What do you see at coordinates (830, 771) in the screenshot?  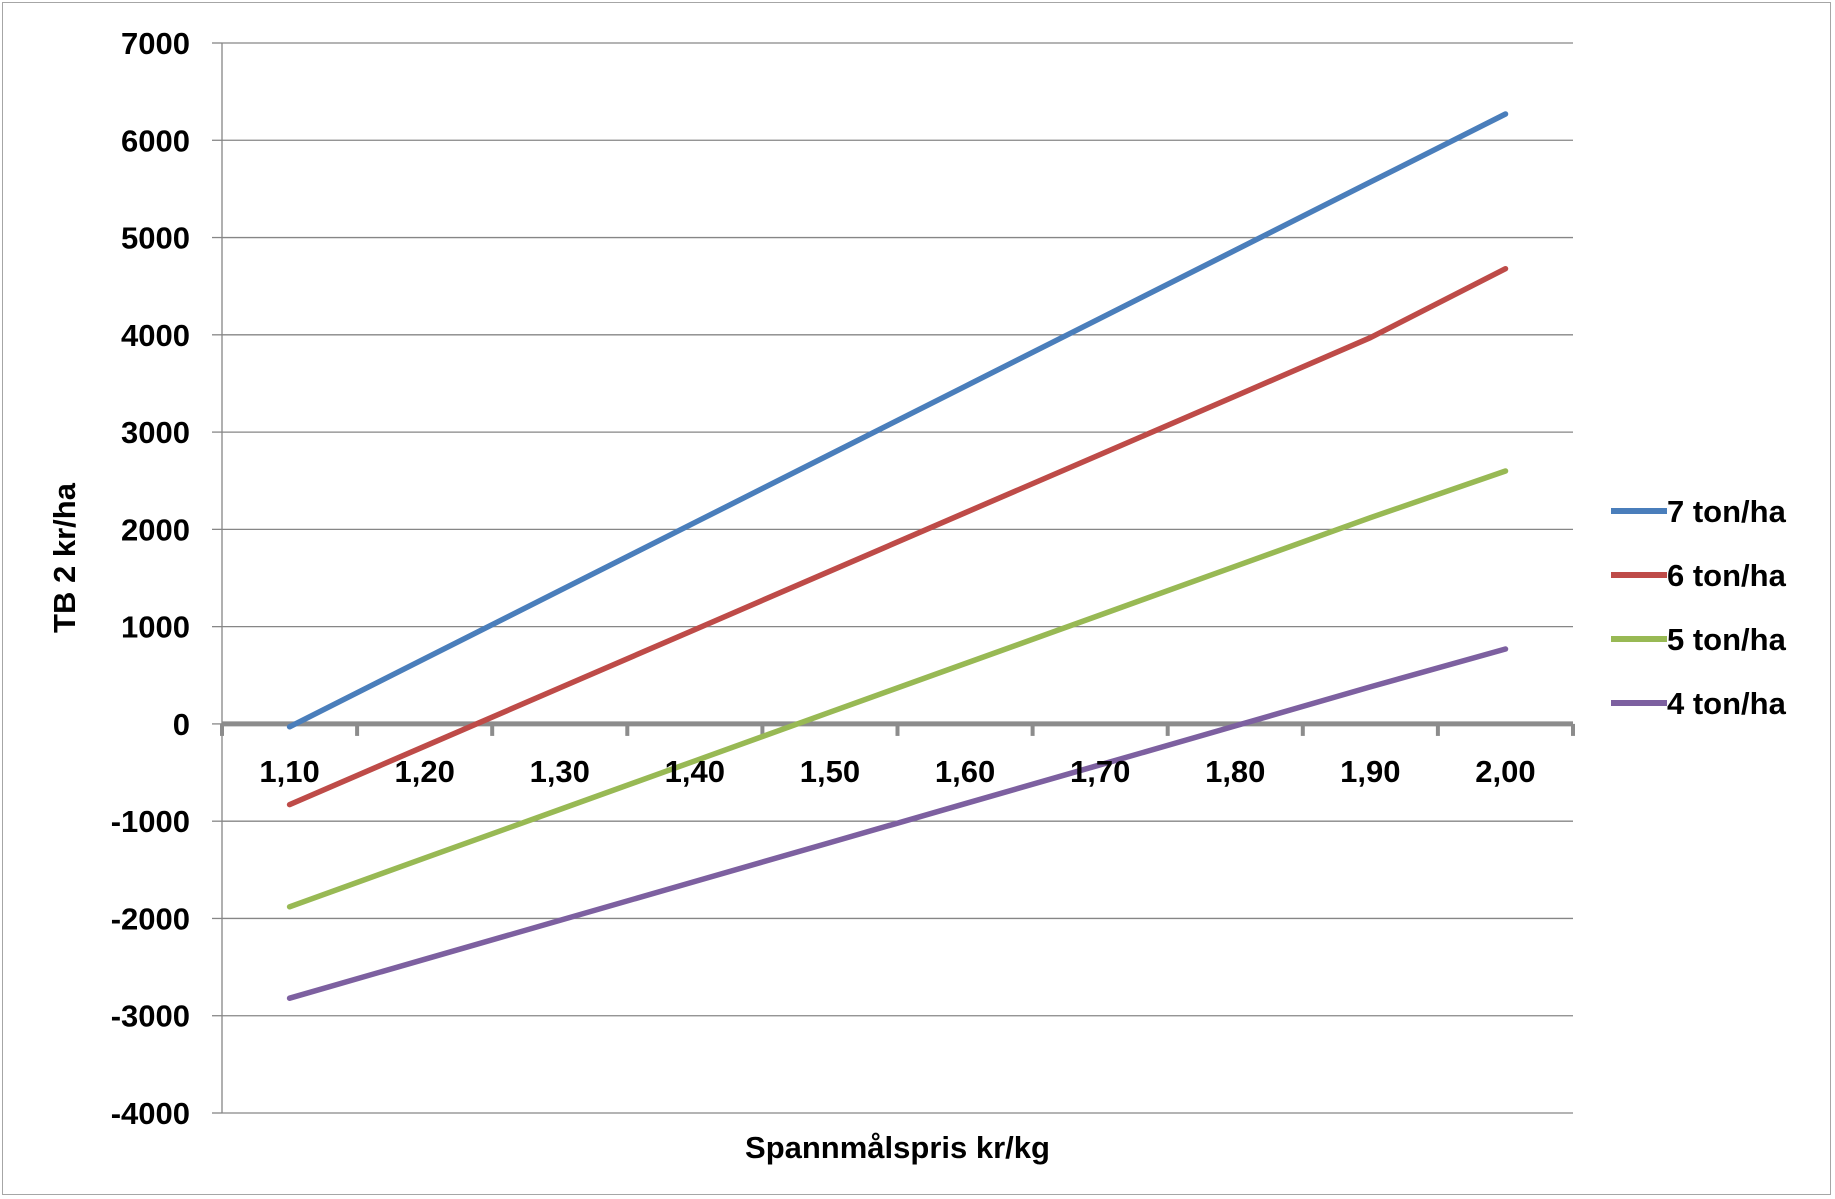 I see `x-tick-label: 1,50` at bounding box center [830, 771].